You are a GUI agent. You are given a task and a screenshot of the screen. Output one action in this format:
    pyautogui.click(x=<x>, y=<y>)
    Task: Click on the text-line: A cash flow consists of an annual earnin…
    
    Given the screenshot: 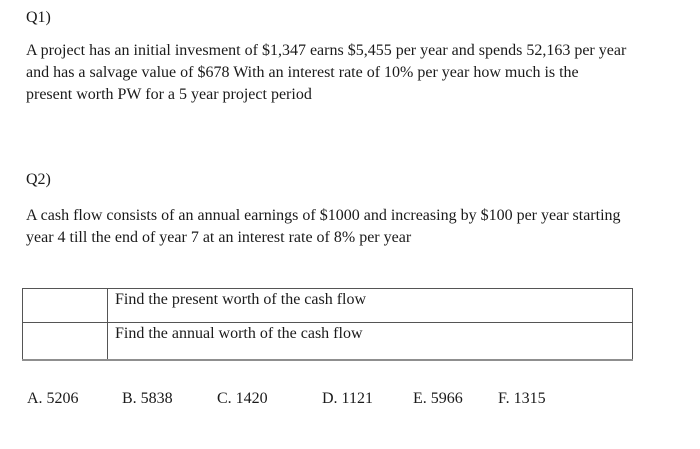 What is the action you would take?
    pyautogui.click(x=323, y=215)
    